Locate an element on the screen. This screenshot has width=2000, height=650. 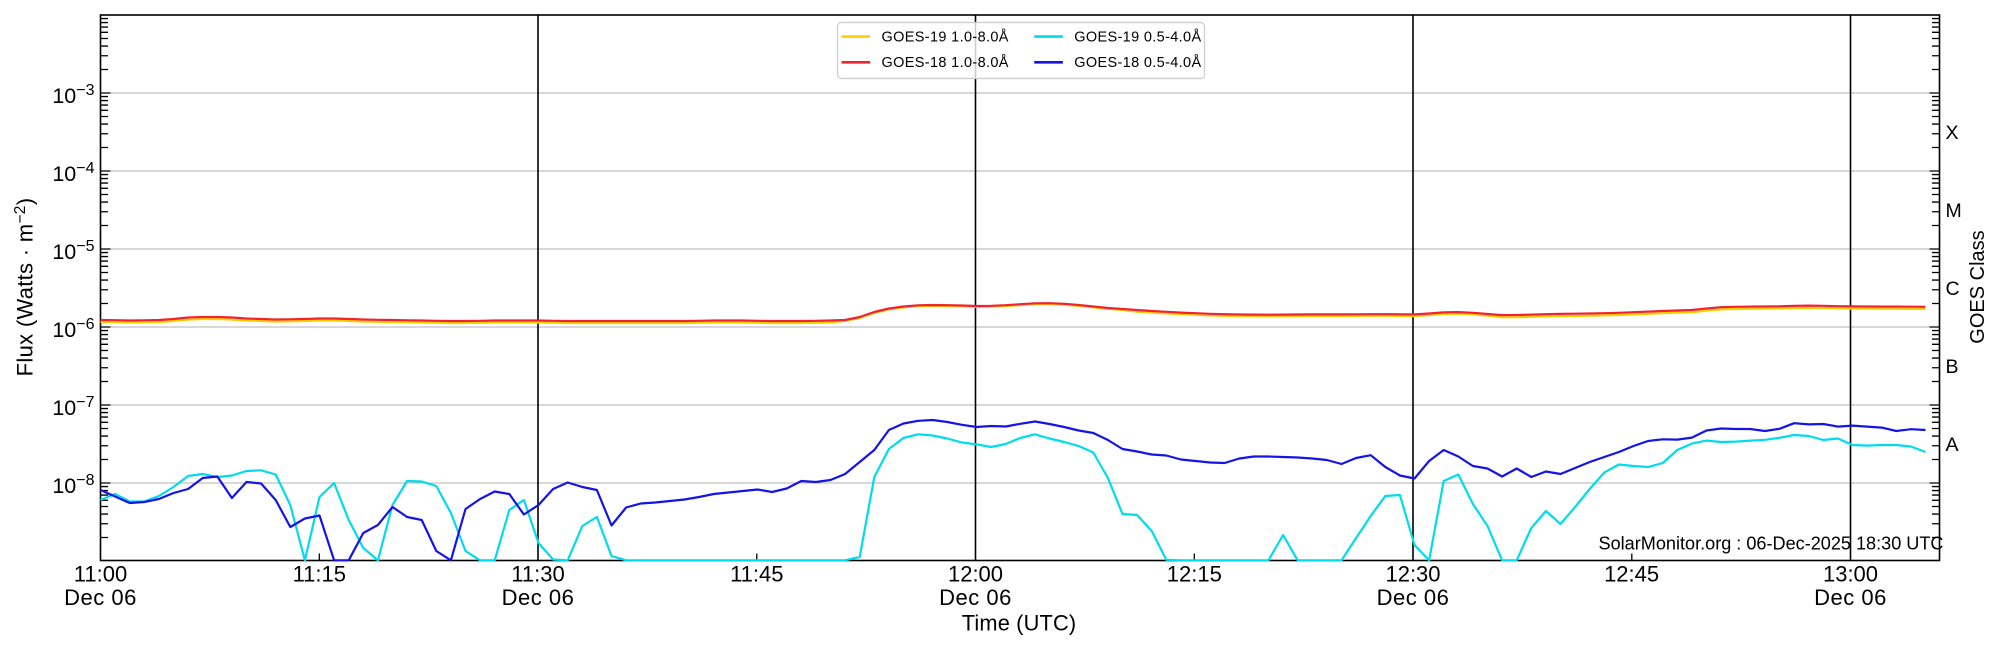
svg-text: 12:15 is located at coordinates (1194, 574).